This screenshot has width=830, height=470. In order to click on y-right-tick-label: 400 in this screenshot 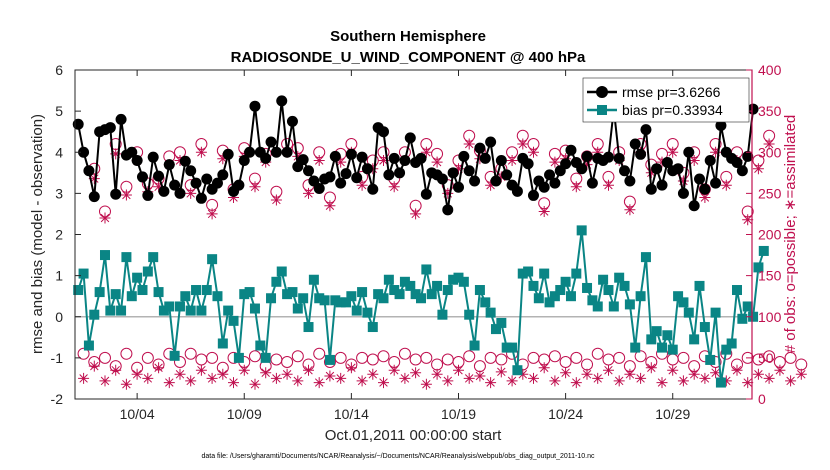, I will do `click(770, 70)`.